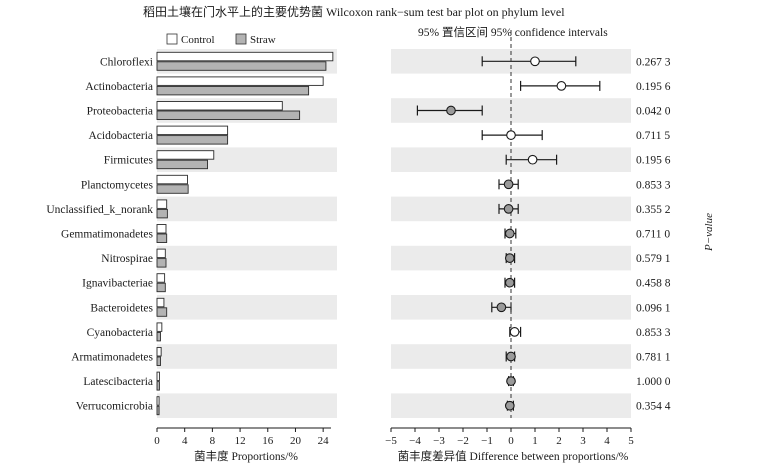  Describe the element at coordinates (127, 259) in the screenshot. I see `category-label: Nitrospirae` at that location.